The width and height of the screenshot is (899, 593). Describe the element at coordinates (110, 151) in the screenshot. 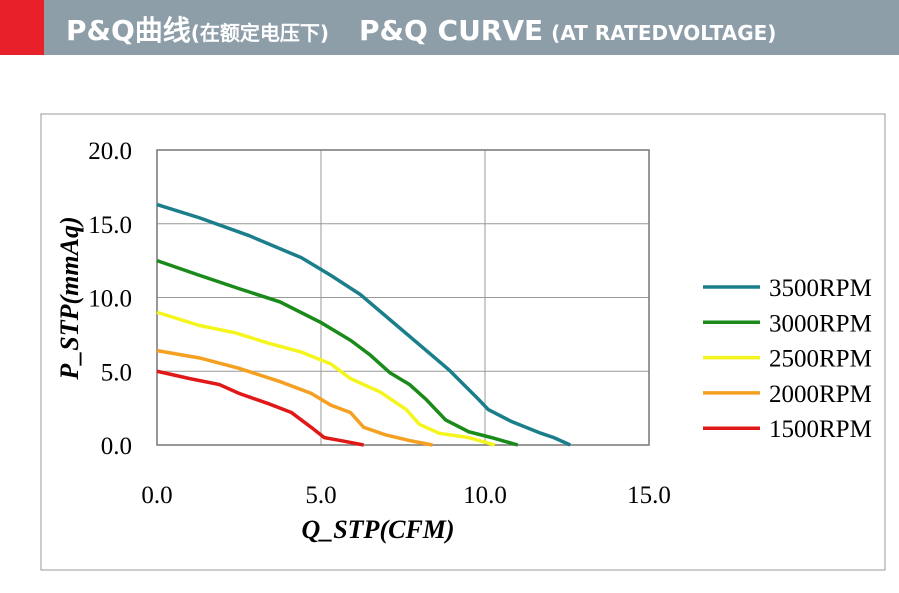

I see `y-tick-label: 20.0` at that location.